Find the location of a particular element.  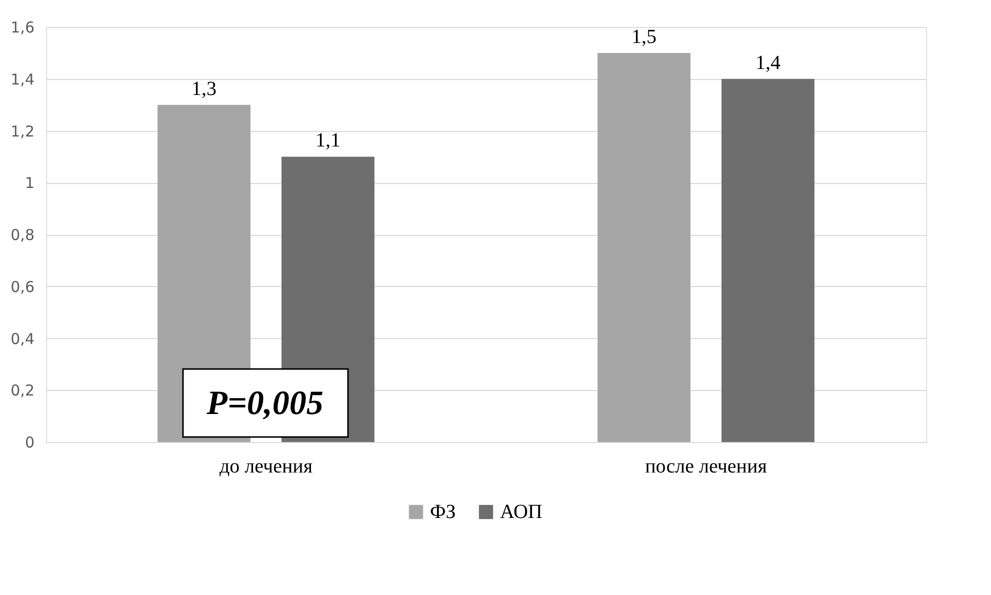

y-tick-label: 1 is located at coordinates (29, 183).